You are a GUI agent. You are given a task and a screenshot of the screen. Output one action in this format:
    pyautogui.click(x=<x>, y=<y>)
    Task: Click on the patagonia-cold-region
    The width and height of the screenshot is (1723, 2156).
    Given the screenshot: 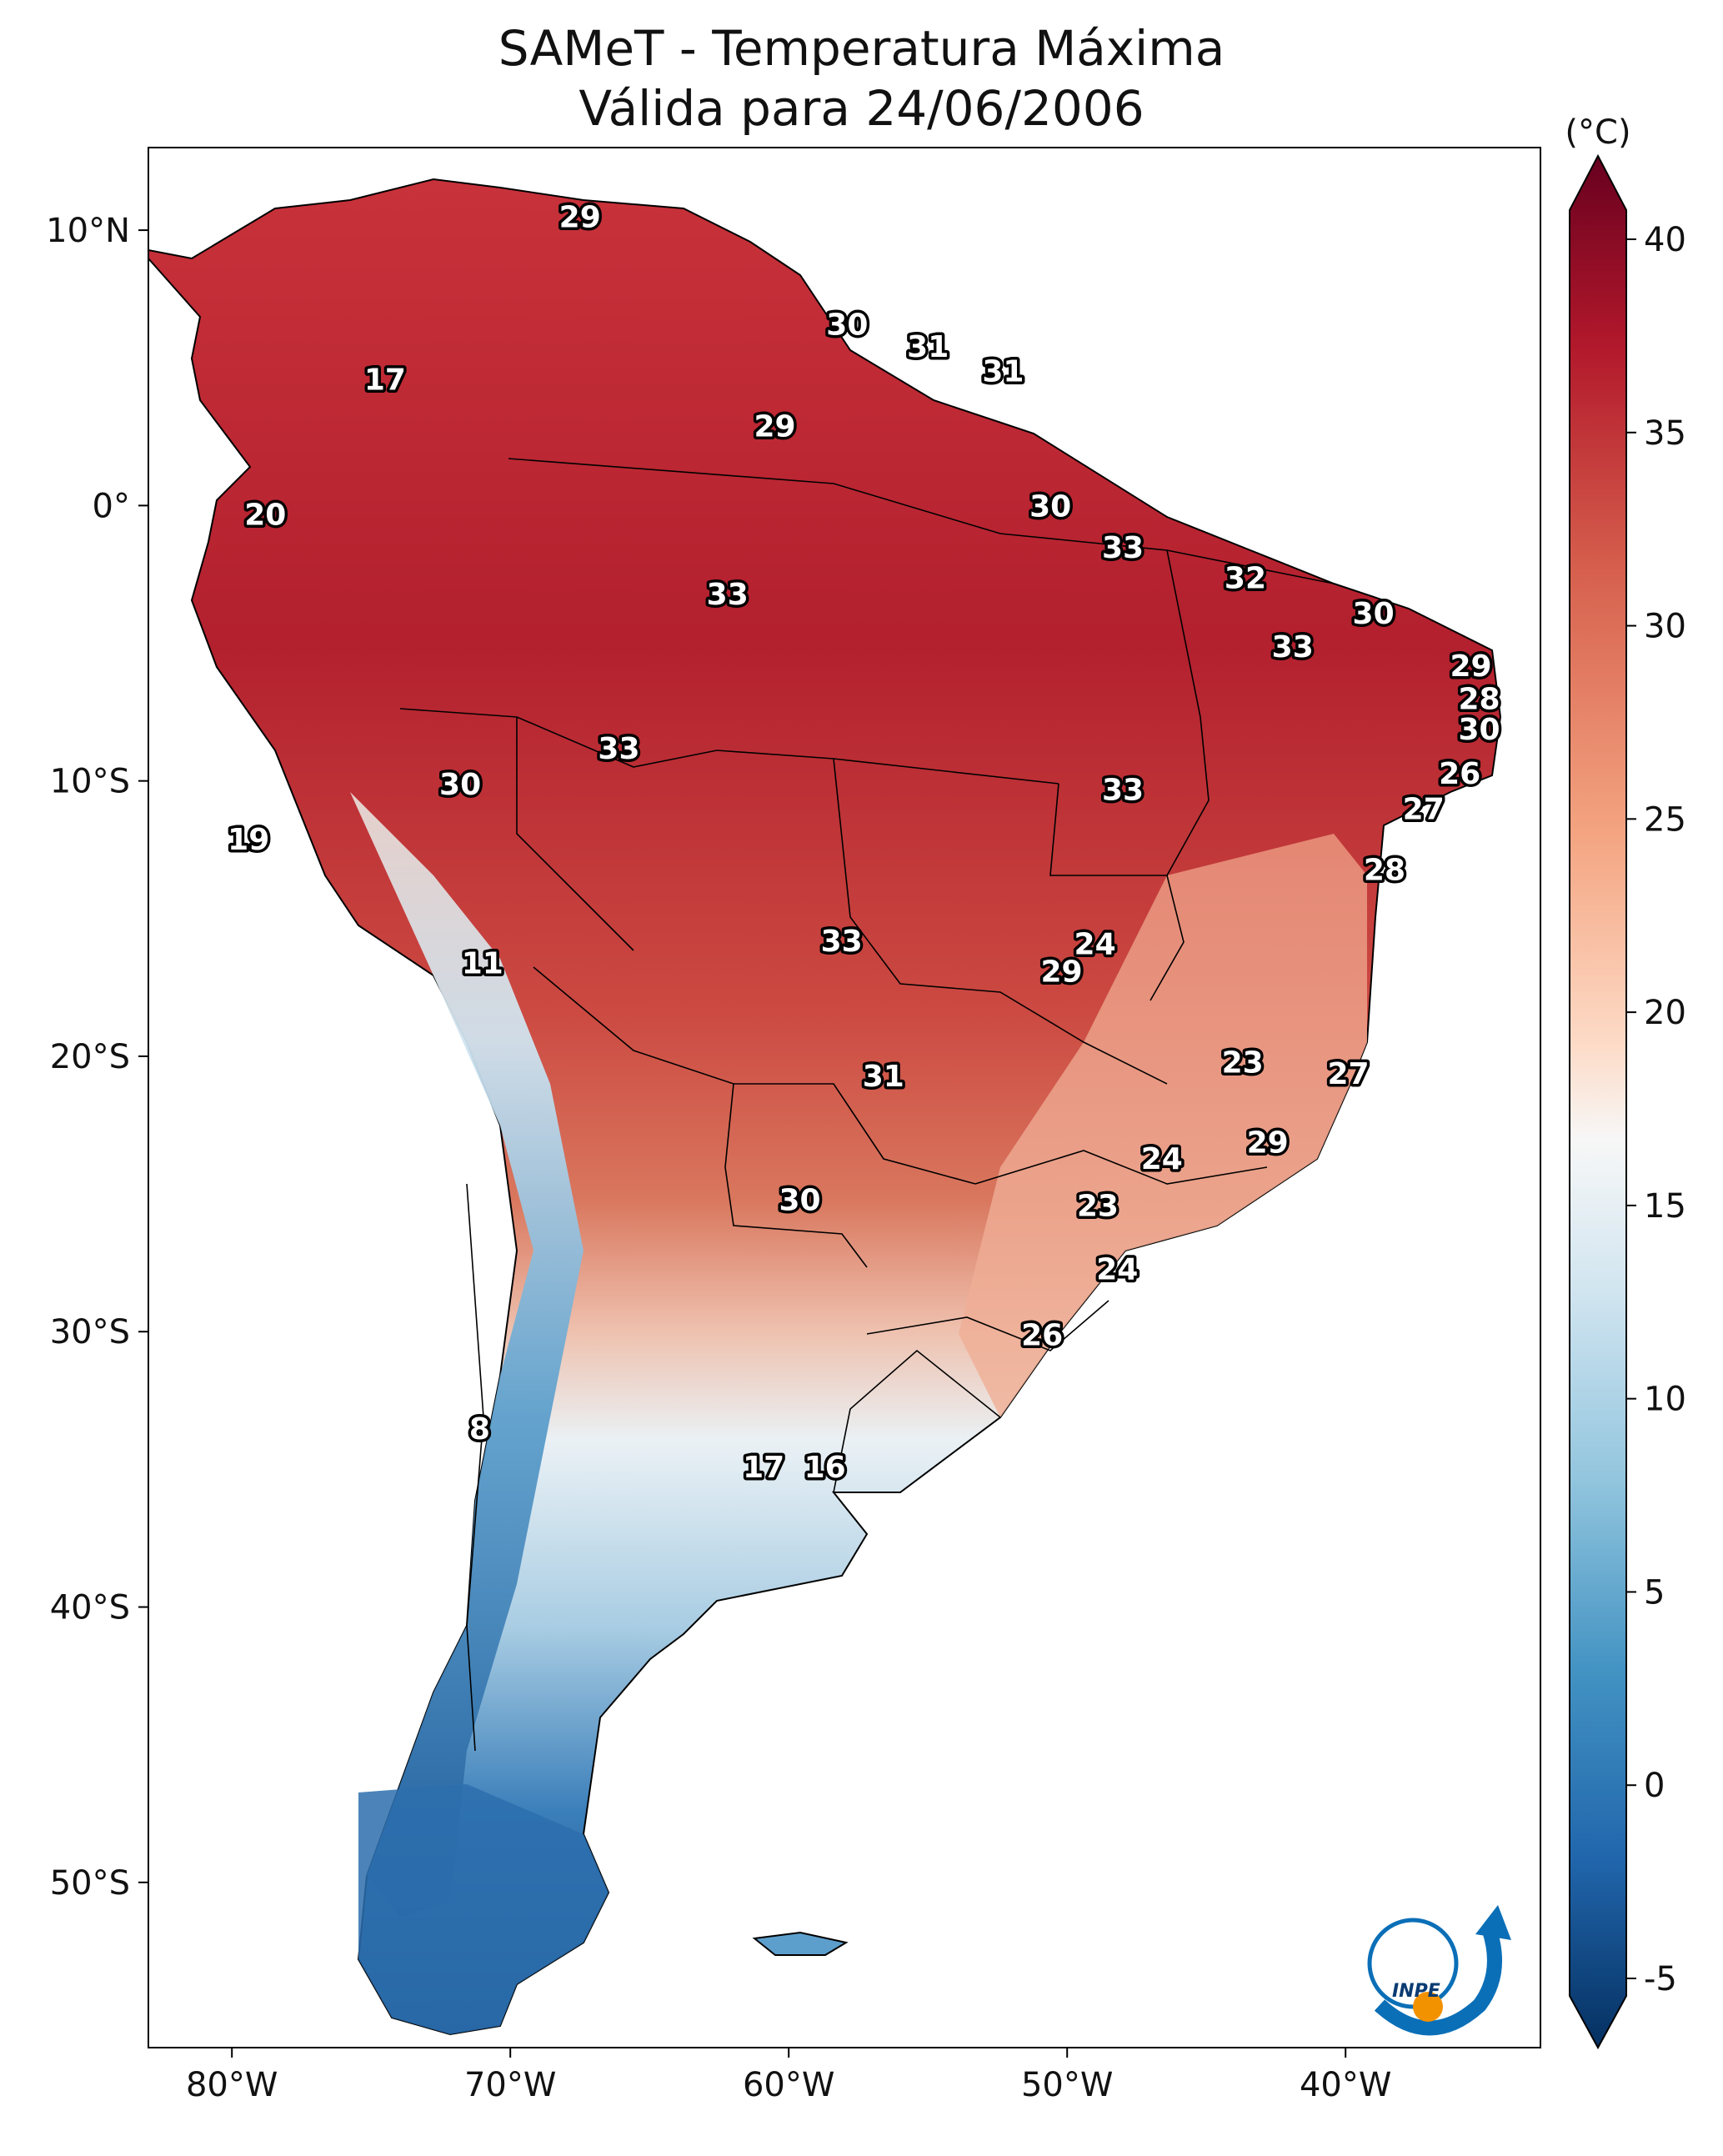 What is the action you would take?
    pyautogui.click(x=484, y=1909)
    